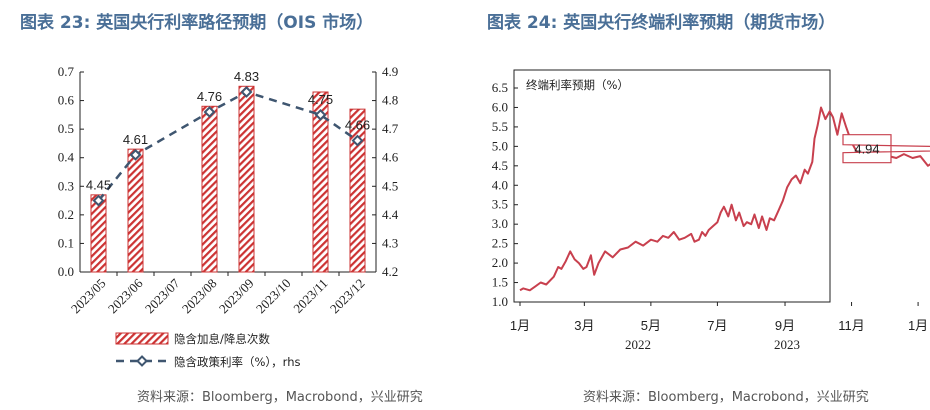 The height and width of the screenshot is (410, 930). What do you see at coordinates (717, 325) in the screenshot?
I see `x-tick-label: 7月` at bounding box center [717, 325].